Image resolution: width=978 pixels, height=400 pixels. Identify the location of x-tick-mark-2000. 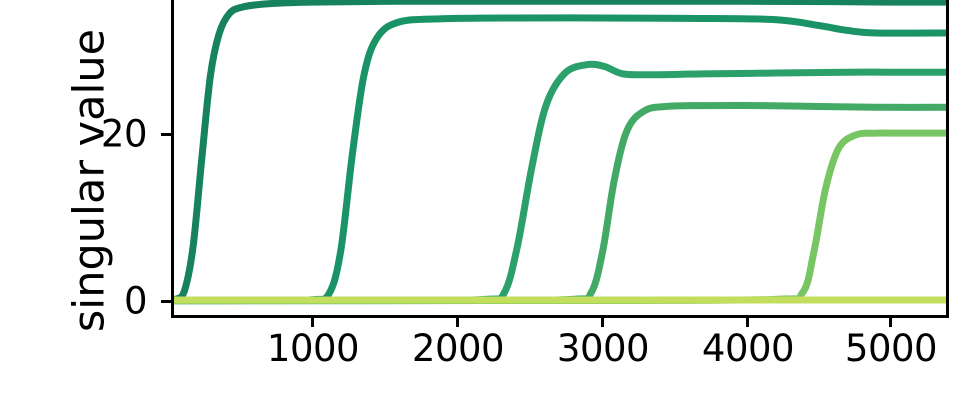
(457, 322).